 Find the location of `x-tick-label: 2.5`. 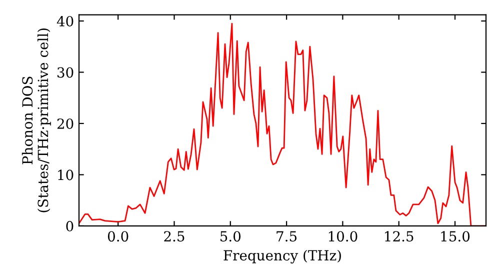

x-tick-label: 2.5 is located at coordinates (174, 236).